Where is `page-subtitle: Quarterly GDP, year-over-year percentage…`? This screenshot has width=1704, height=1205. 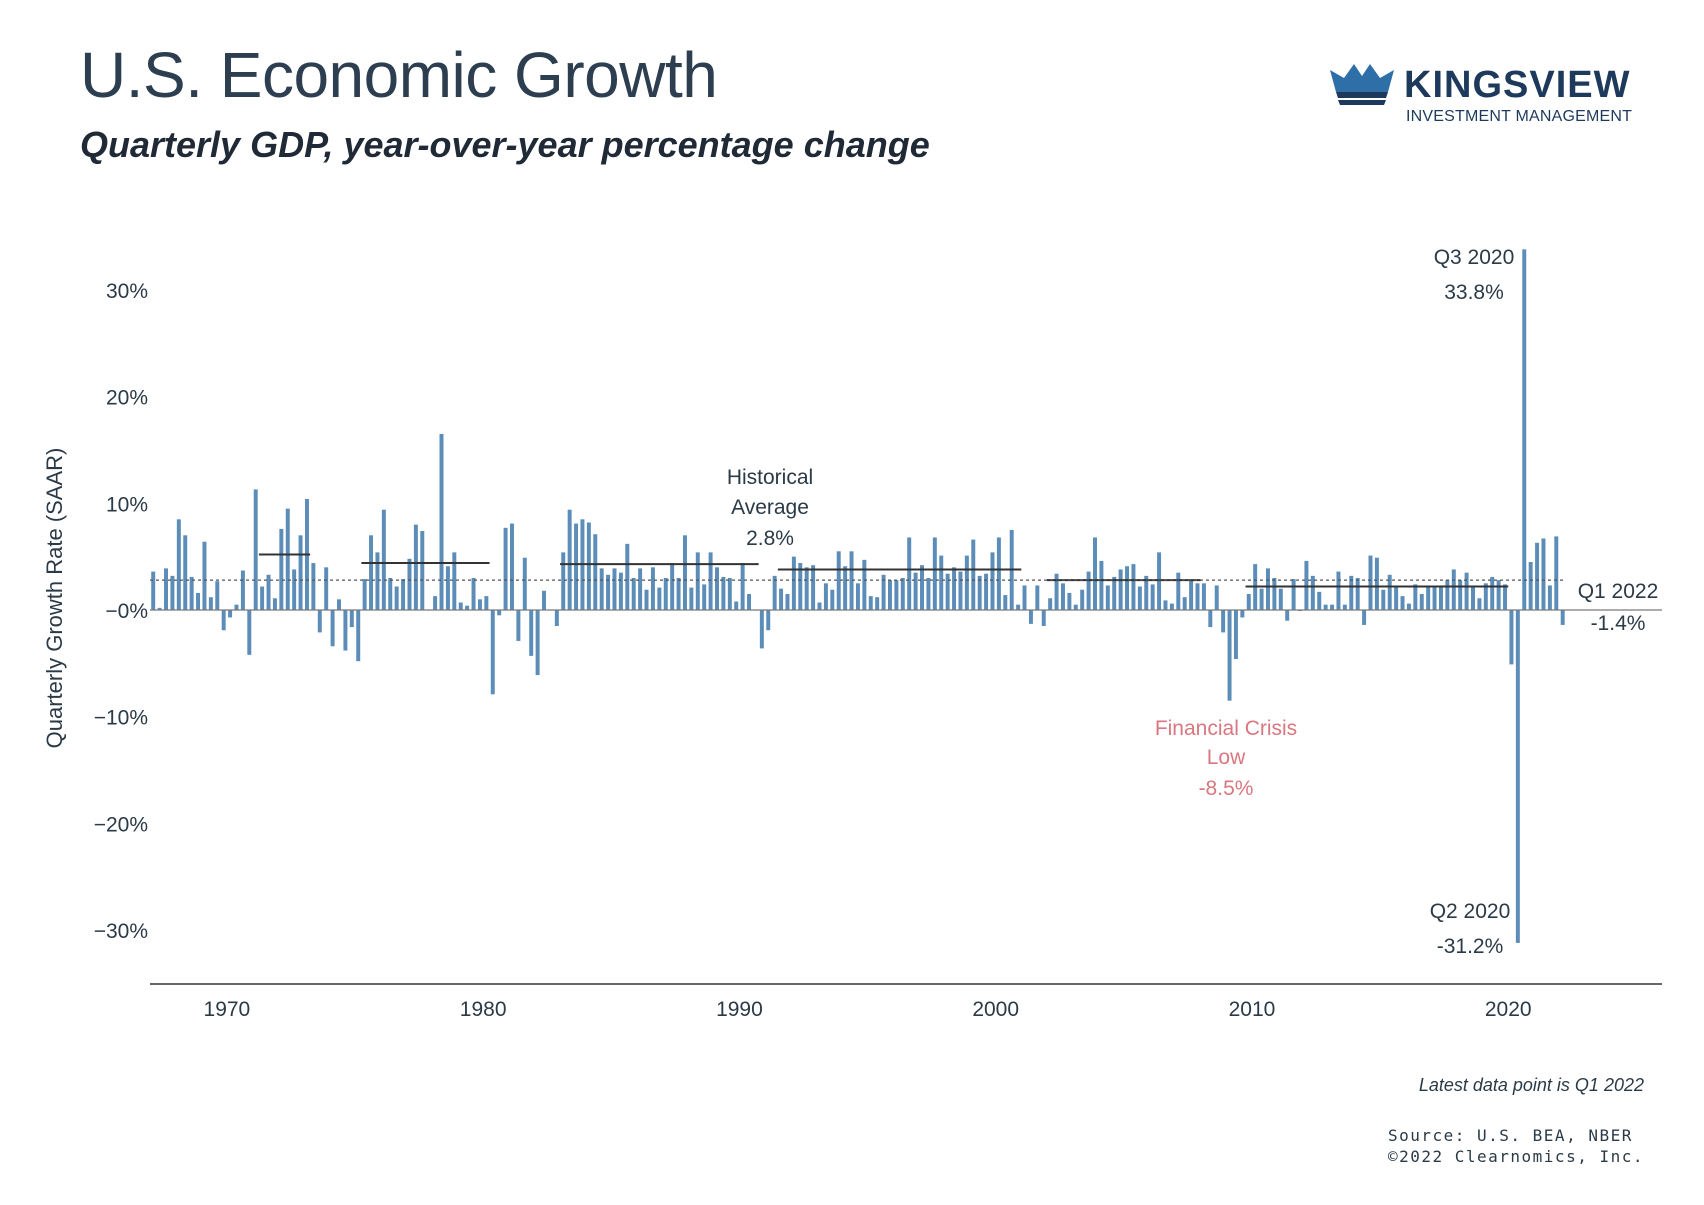
page-subtitle: Quarterly GDP, year-over-year percentage… is located at coordinates (505, 144).